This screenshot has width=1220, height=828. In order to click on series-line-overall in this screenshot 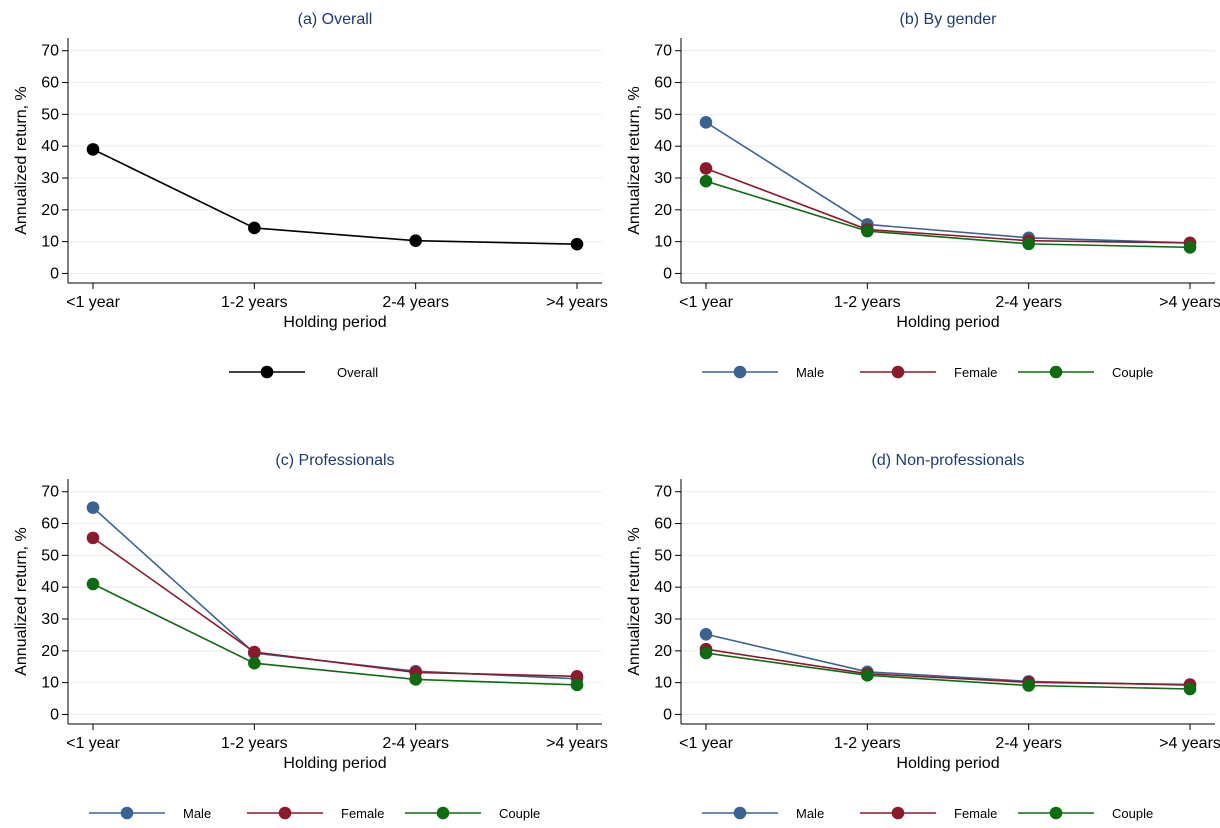, I will do `click(335, 196)`.